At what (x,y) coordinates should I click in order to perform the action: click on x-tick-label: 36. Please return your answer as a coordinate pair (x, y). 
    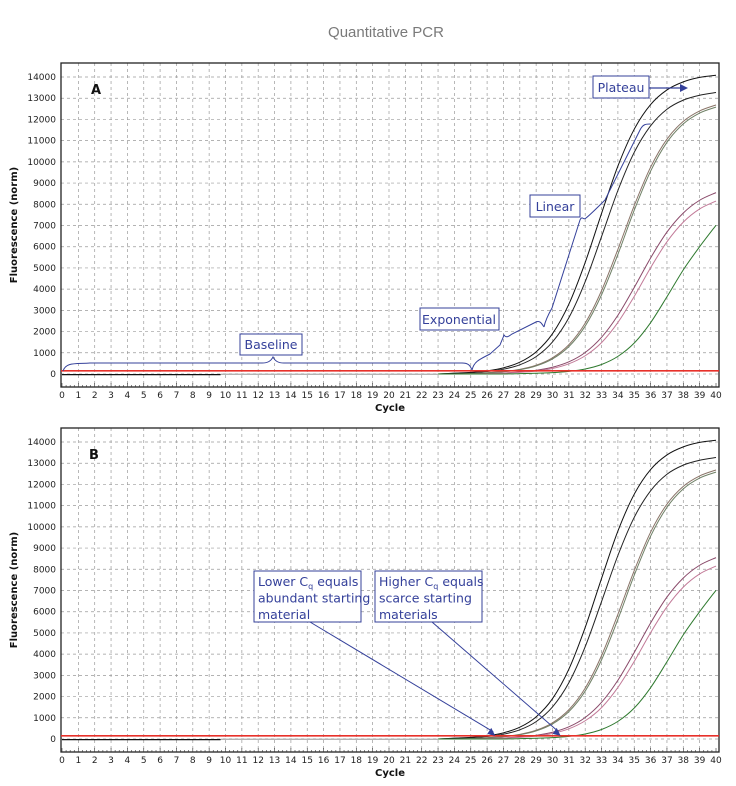
    Looking at the image, I should click on (651, 396).